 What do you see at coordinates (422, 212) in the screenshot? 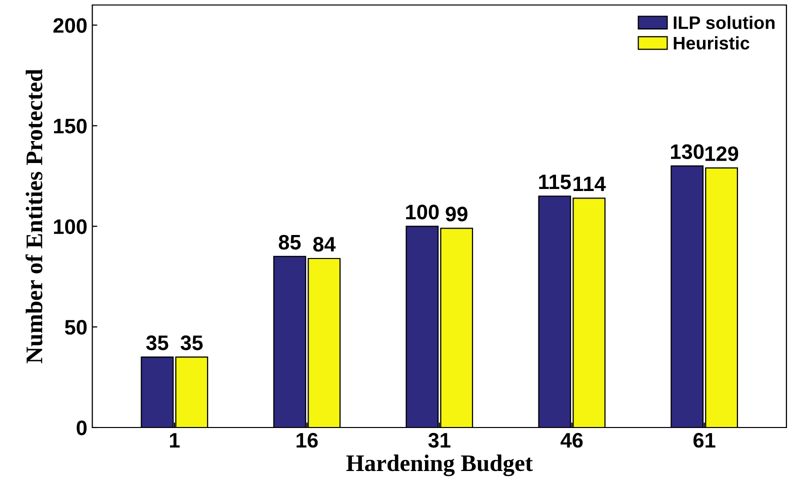
I see `data-label: 100` at bounding box center [422, 212].